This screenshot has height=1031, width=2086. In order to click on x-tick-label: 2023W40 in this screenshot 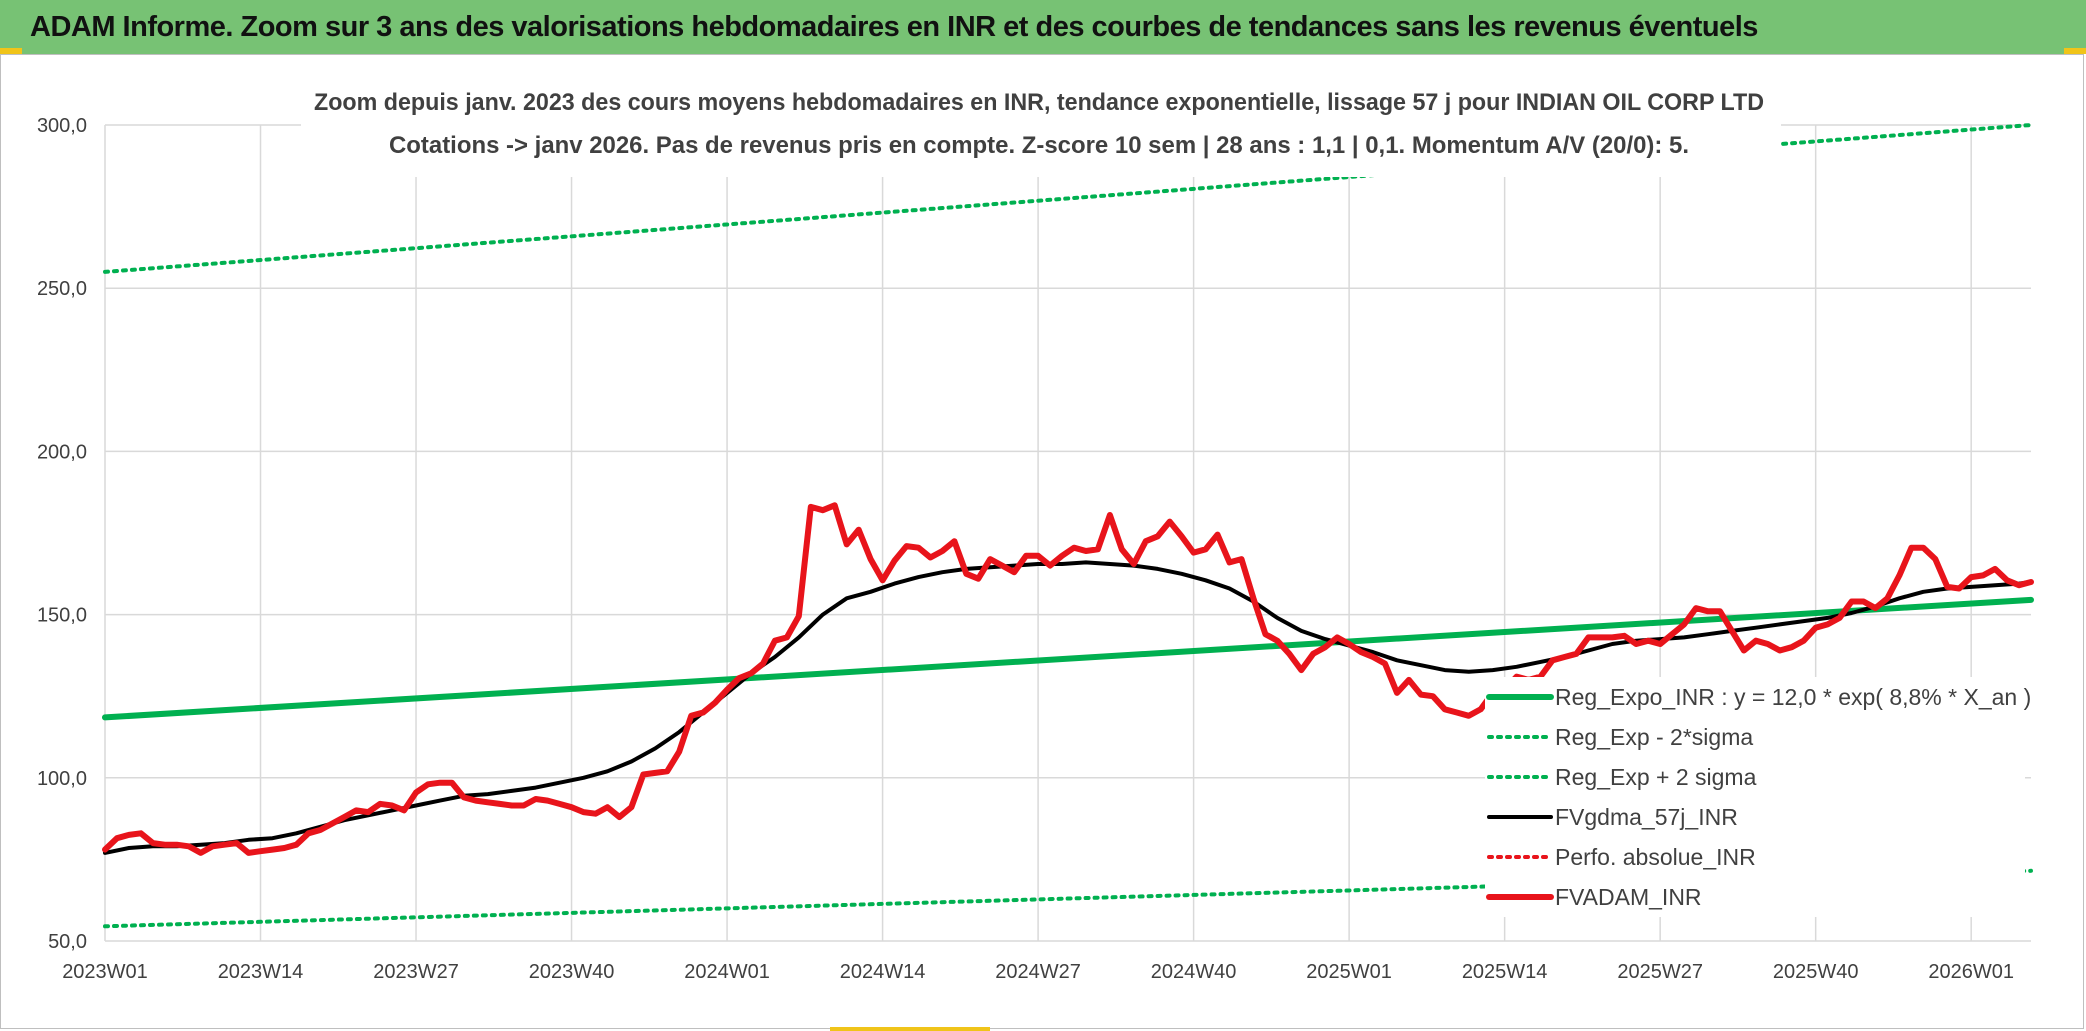, I will do `click(572, 972)`.